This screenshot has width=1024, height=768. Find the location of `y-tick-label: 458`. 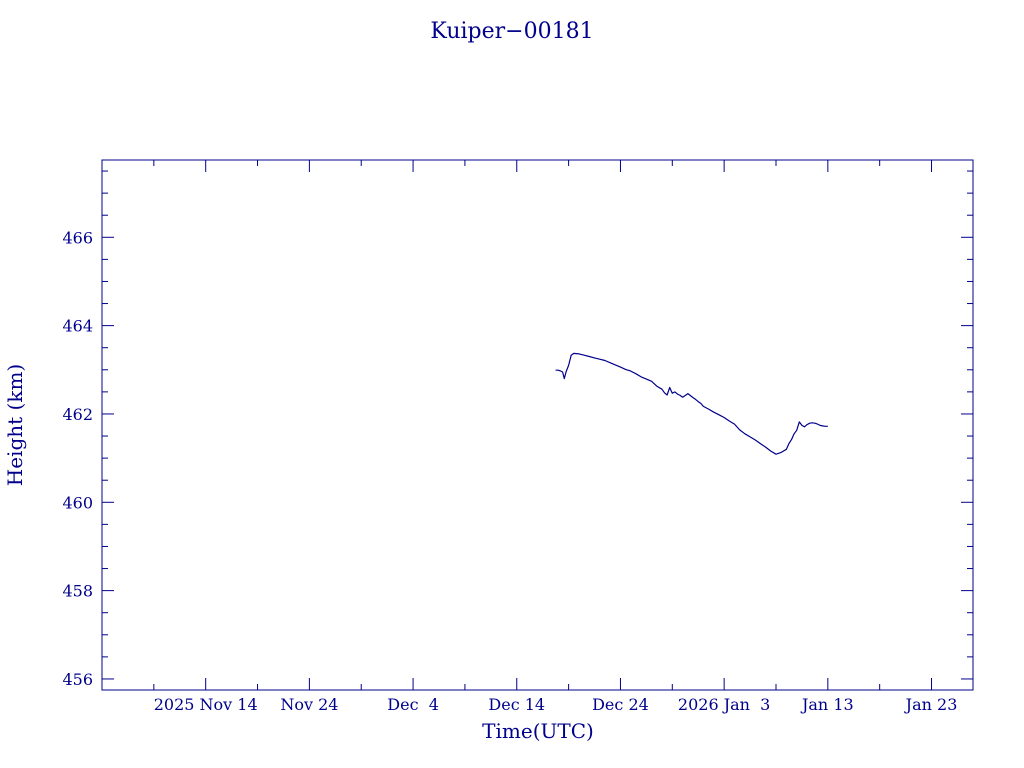

y-tick-label: 458 is located at coordinates (77, 591).